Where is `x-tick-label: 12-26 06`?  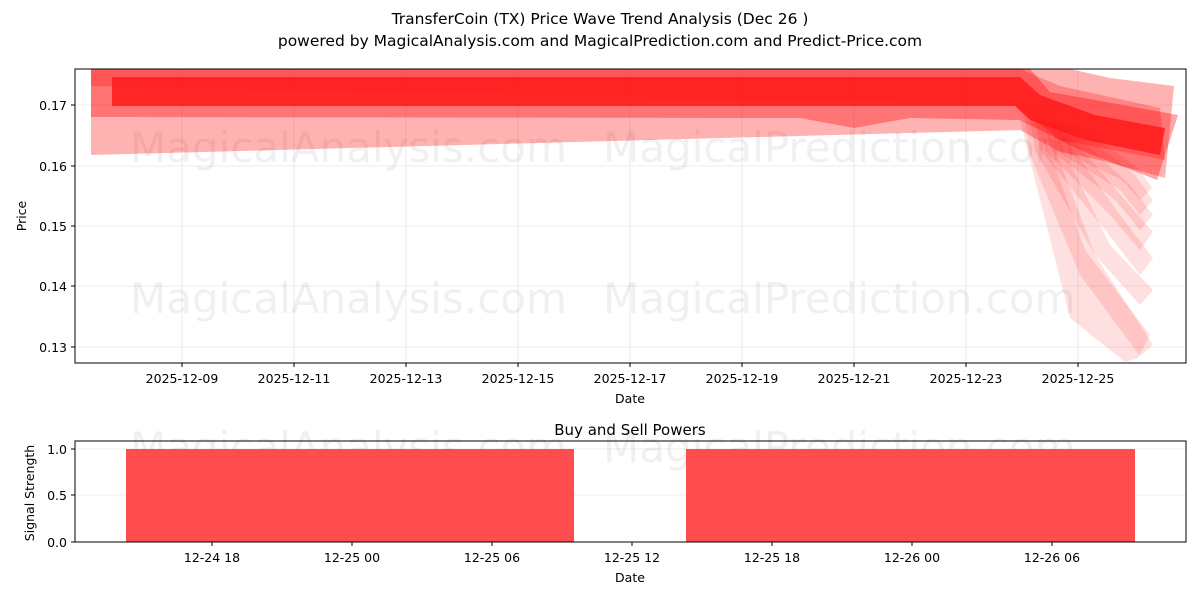 x-tick-label: 12-26 06 is located at coordinates (1052, 557).